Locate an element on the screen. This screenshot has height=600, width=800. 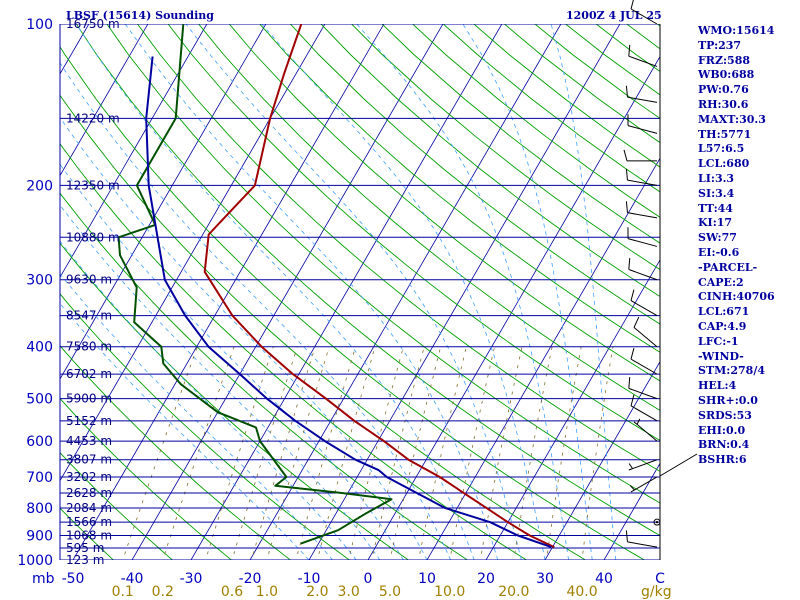
mixing-ratio-label: 40.0 is located at coordinates (581, 592).